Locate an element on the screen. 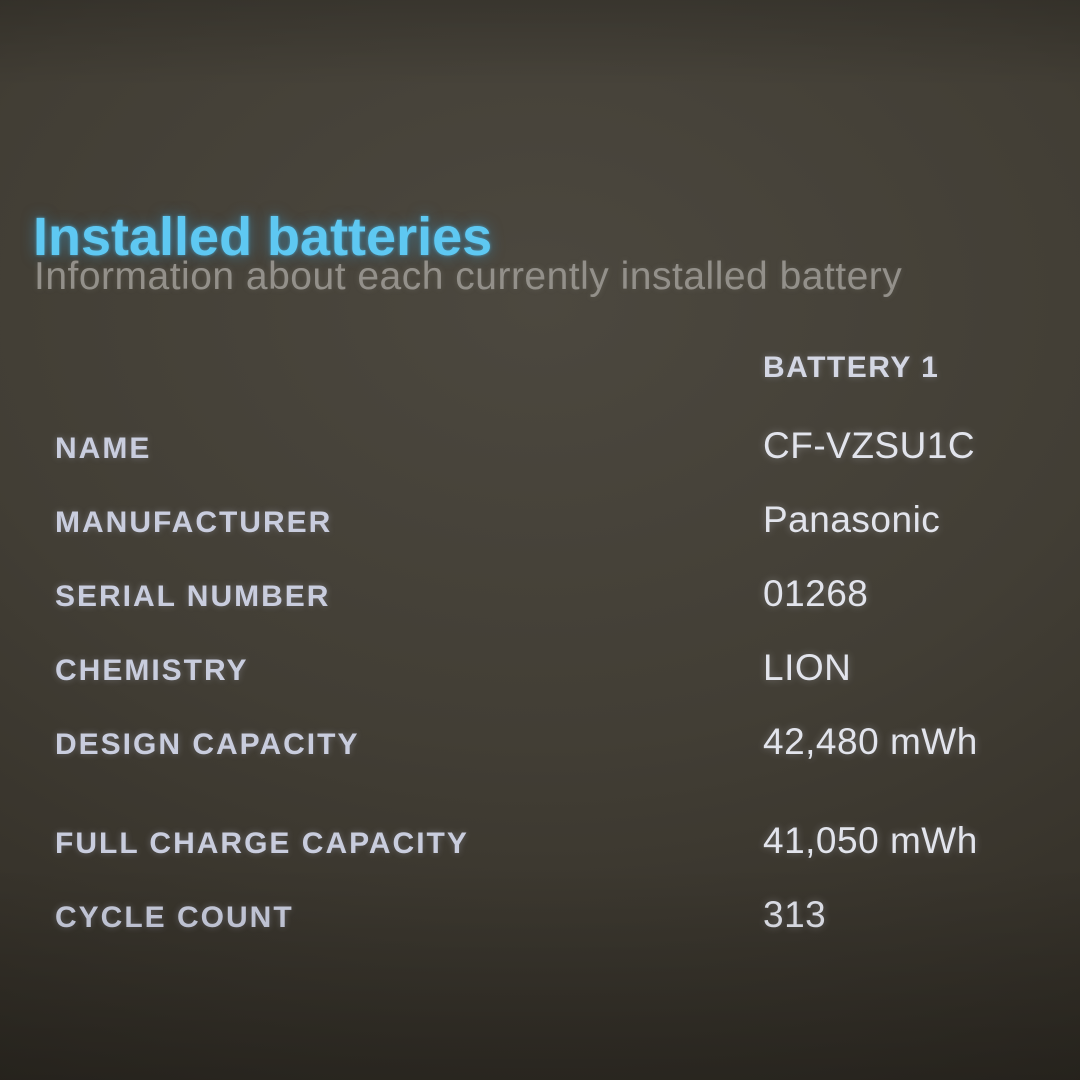  row-value: CF-VZSU1C is located at coordinates (869, 445).